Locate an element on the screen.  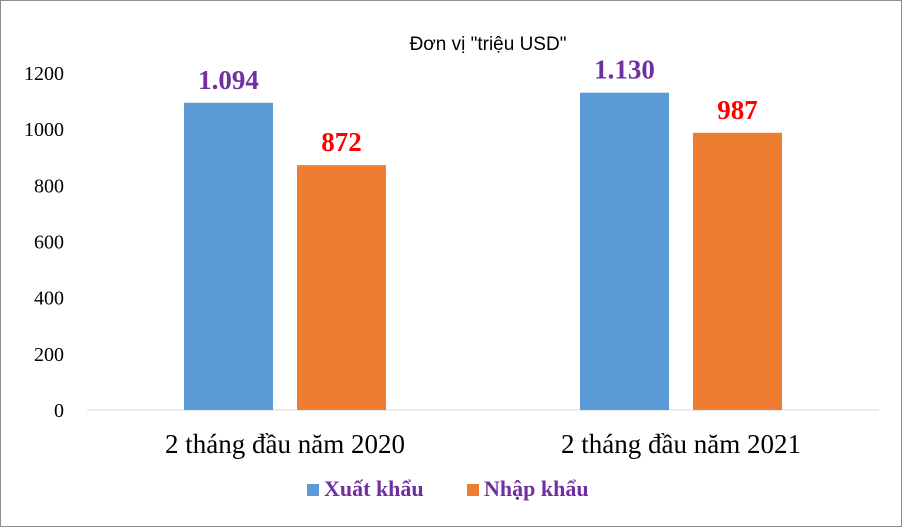
y-axis: 0 200 400 600 800 1000 1200 is located at coordinates (44, 242).